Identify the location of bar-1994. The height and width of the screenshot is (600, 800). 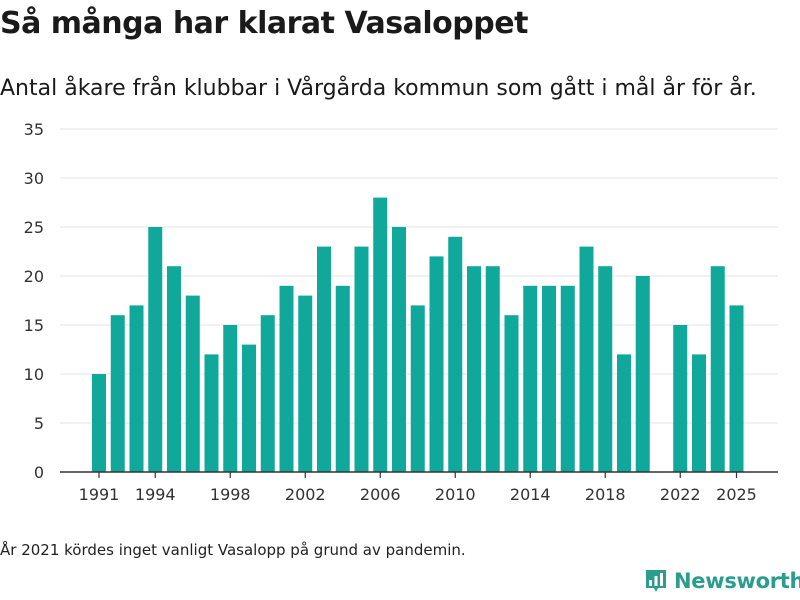
(155, 349).